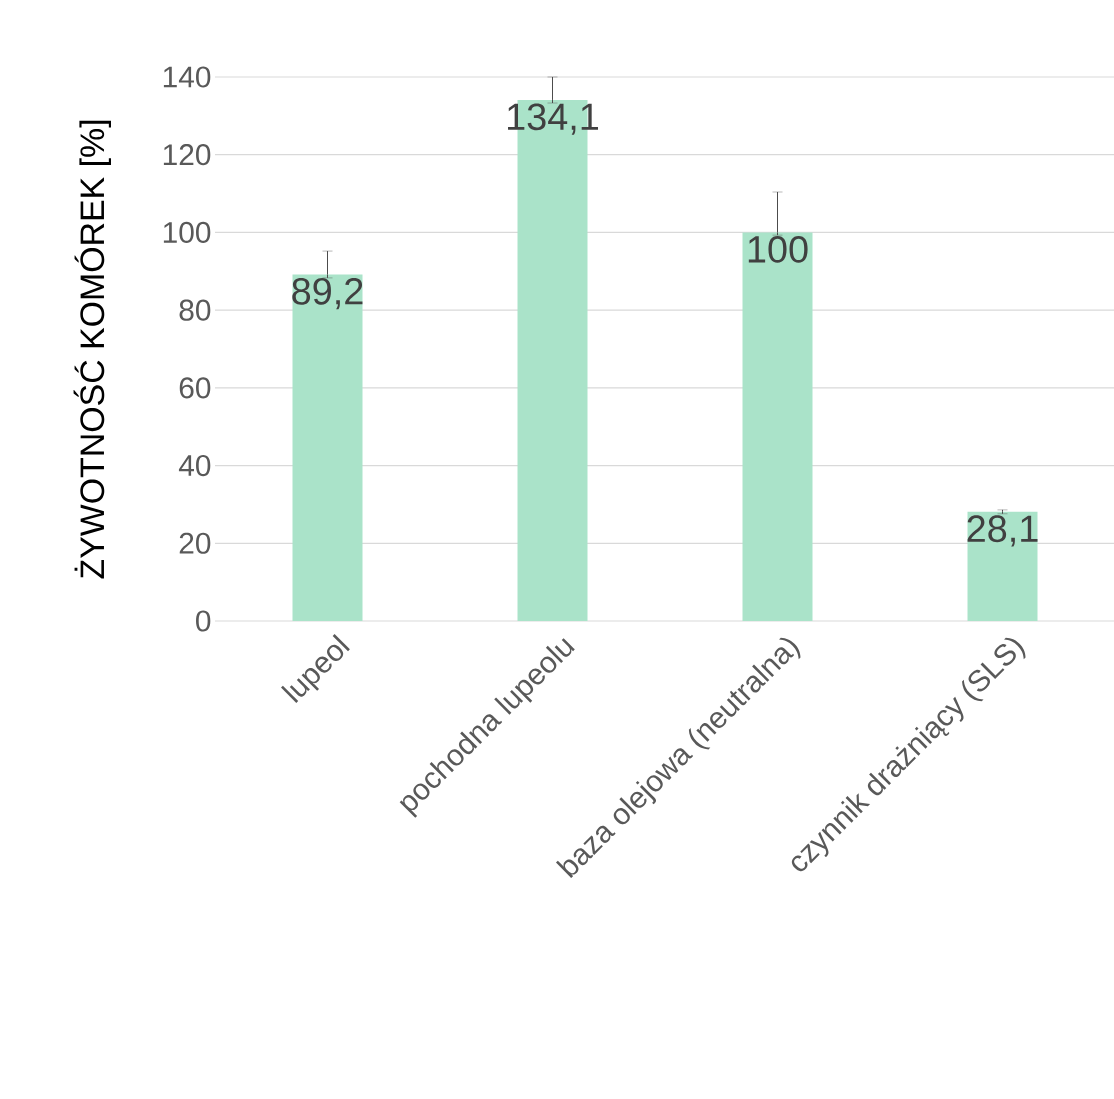  Describe the element at coordinates (187, 155) in the screenshot. I see `y-tick-label: 120` at that location.